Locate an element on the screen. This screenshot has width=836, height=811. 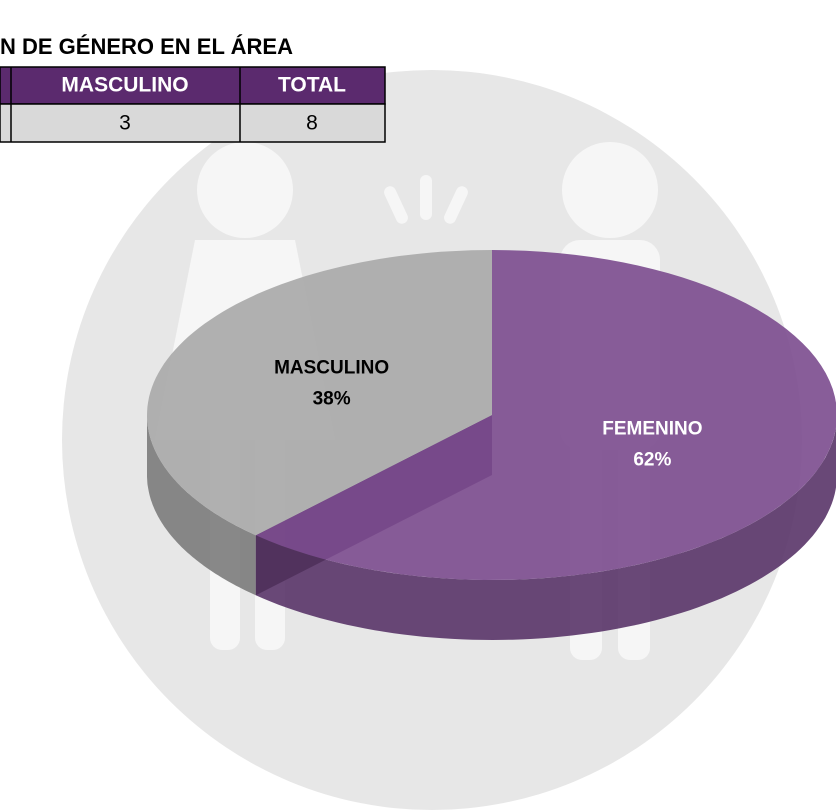
slice-label: FEMENINO is located at coordinates (652, 428).